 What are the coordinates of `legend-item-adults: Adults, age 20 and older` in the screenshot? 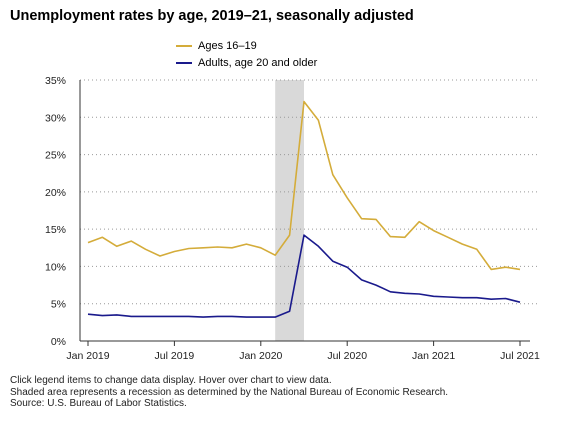 It's located at (246, 62).